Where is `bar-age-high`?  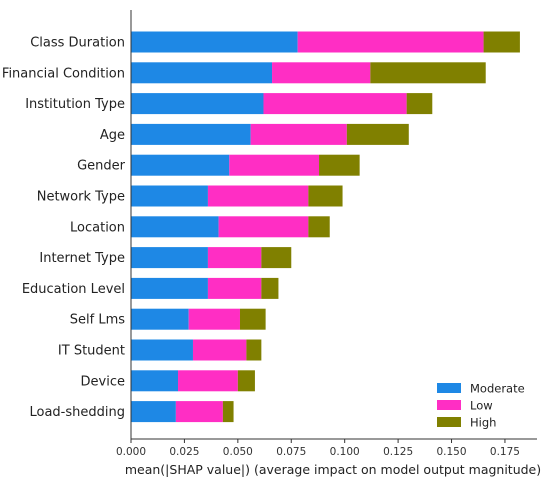
bar-age-high is located at coordinates (377, 134).